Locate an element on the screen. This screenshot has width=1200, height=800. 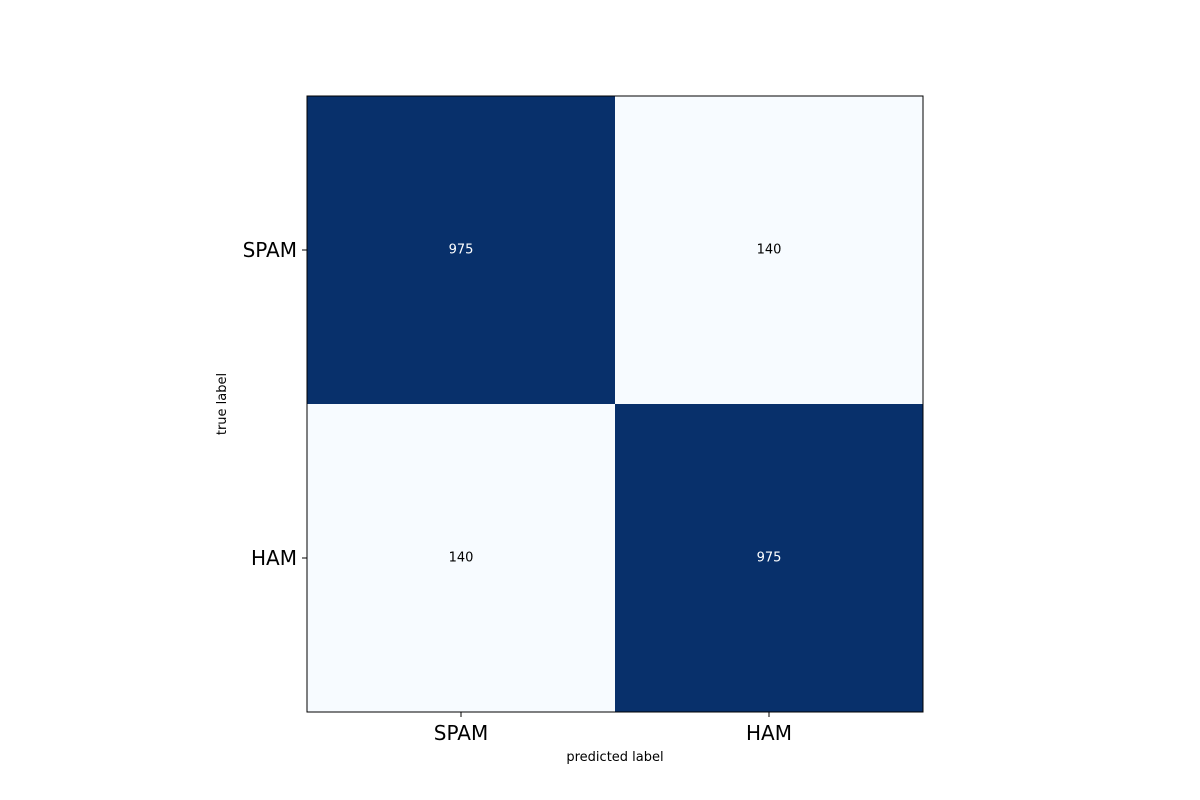
heatmap-cell-ham-ham is located at coordinates (769, 558).